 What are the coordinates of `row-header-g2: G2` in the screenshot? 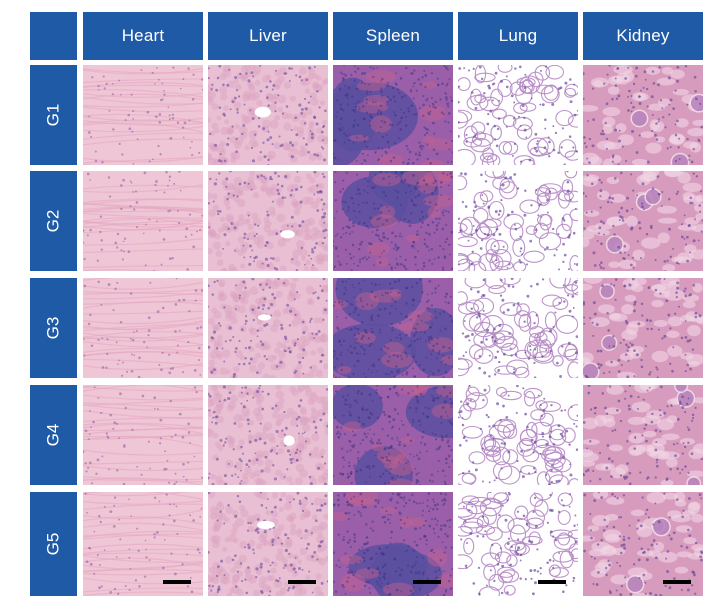 It's located at (53, 221).